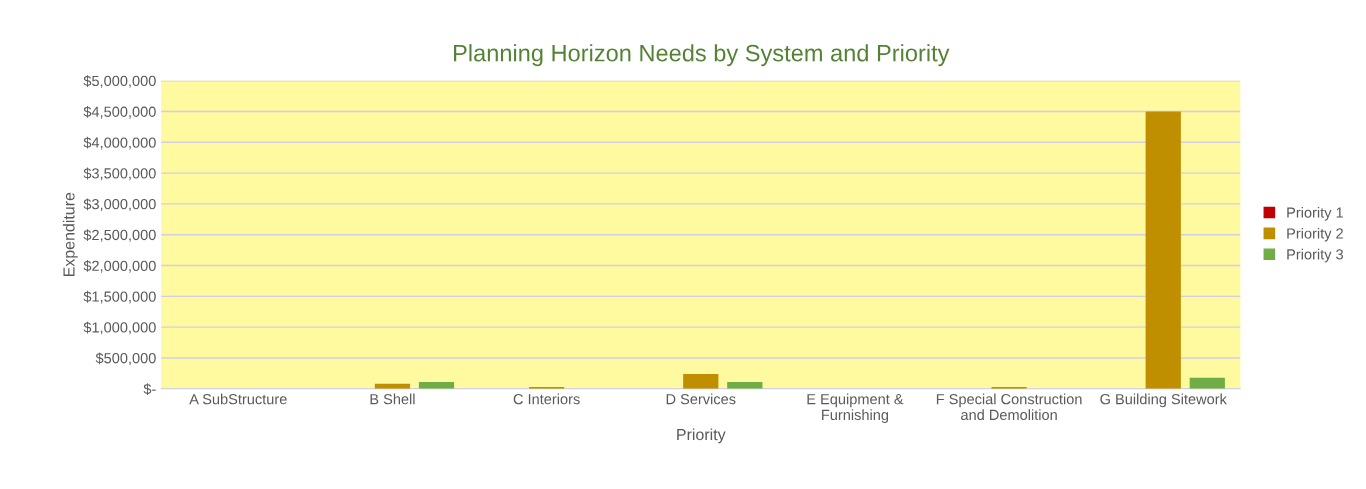 Image resolution: width=1366 pixels, height=489 pixels. What do you see at coordinates (119, 266) in the screenshot?
I see `y-tick-label: $2,000,000` at bounding box center [119, 266].